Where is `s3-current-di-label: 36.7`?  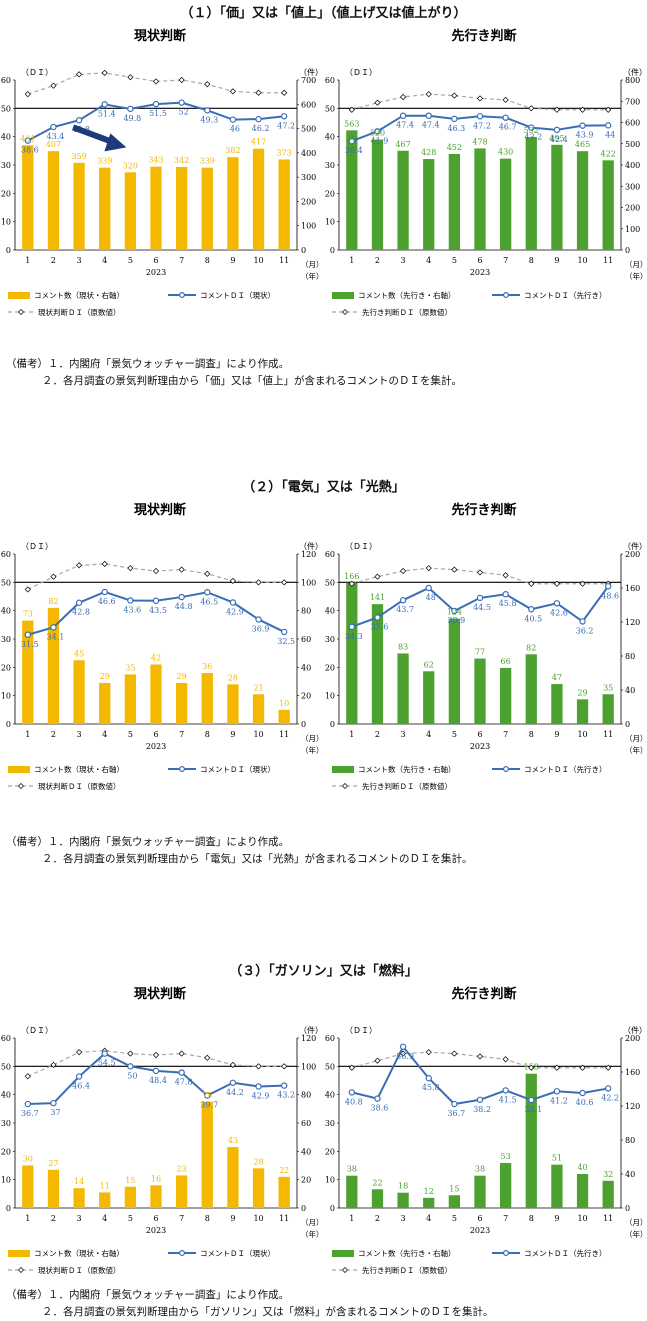 s3-current-di-label: 36.7 is located at coordinates (30, 1113).